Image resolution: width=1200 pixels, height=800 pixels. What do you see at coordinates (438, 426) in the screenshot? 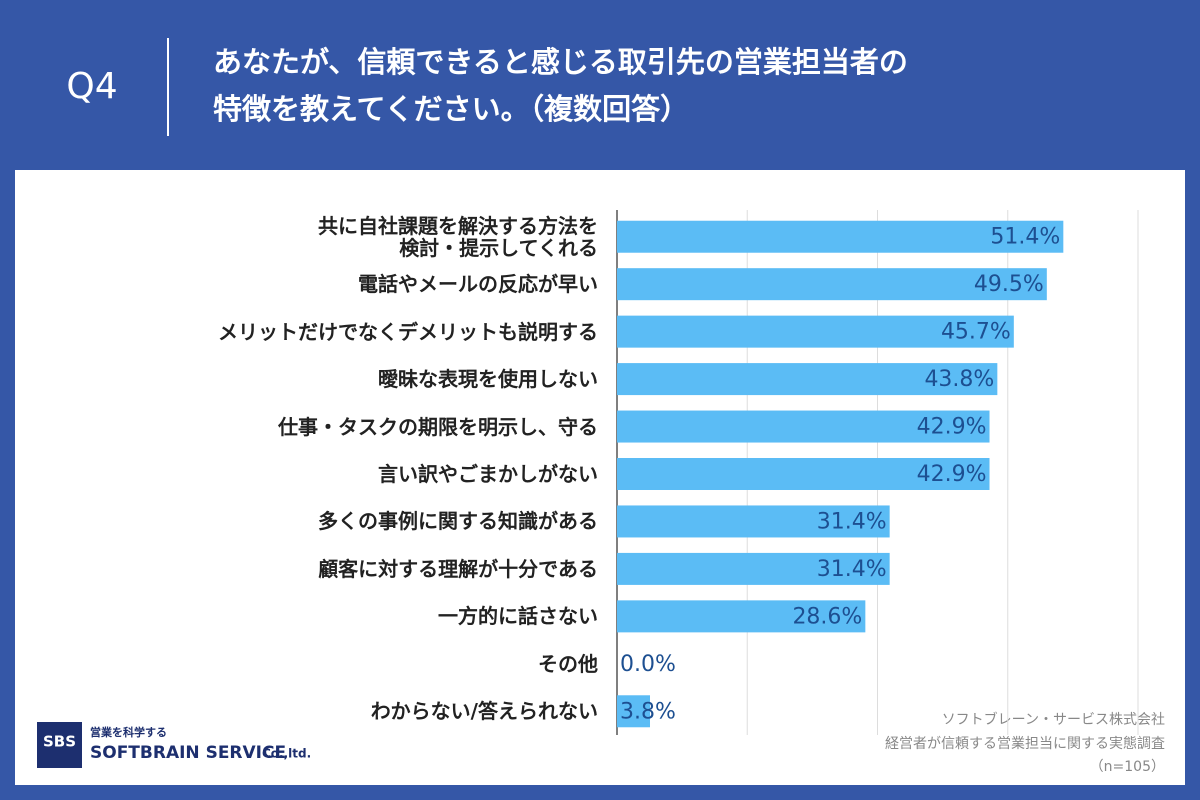
I see `category-label: 仕事・タスクの期限を明示し、守る` at bounding box center [438, 426].